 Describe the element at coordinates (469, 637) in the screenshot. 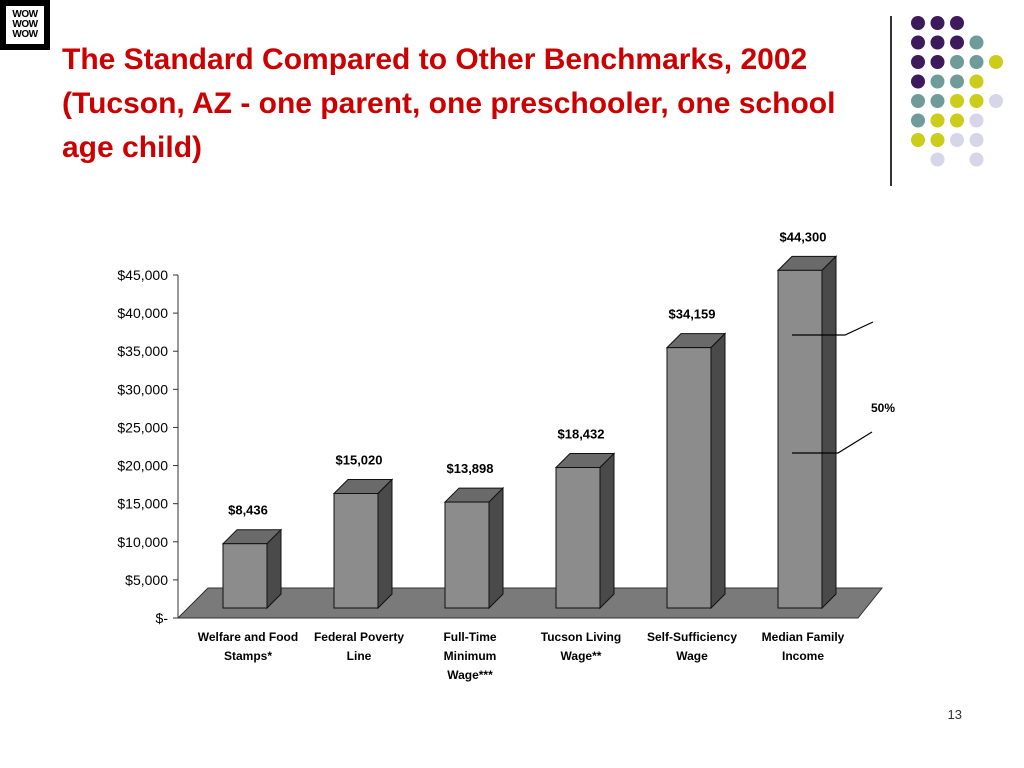

I see `x-tick-label: Full-Time` at that location.